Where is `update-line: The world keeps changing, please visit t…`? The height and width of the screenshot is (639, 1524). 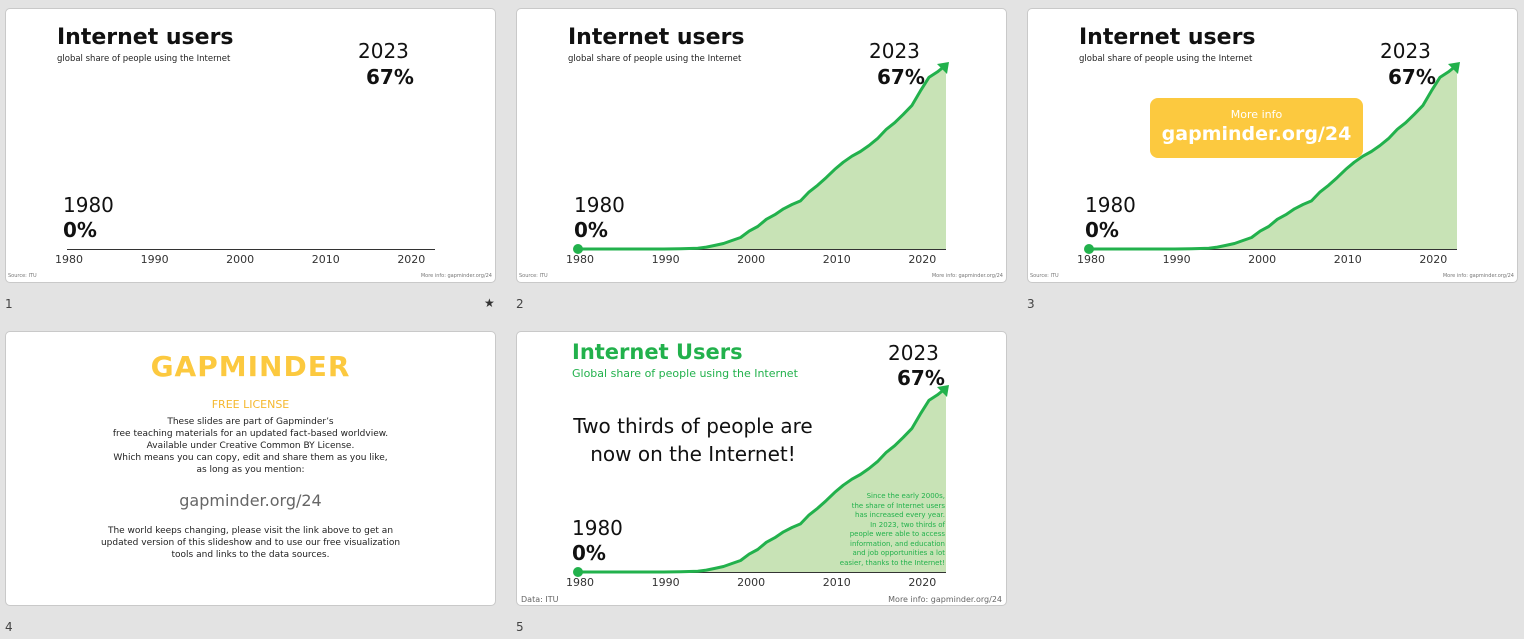
update-line: The world keeps changing, please visit t… is located at coordinates (250, 531).